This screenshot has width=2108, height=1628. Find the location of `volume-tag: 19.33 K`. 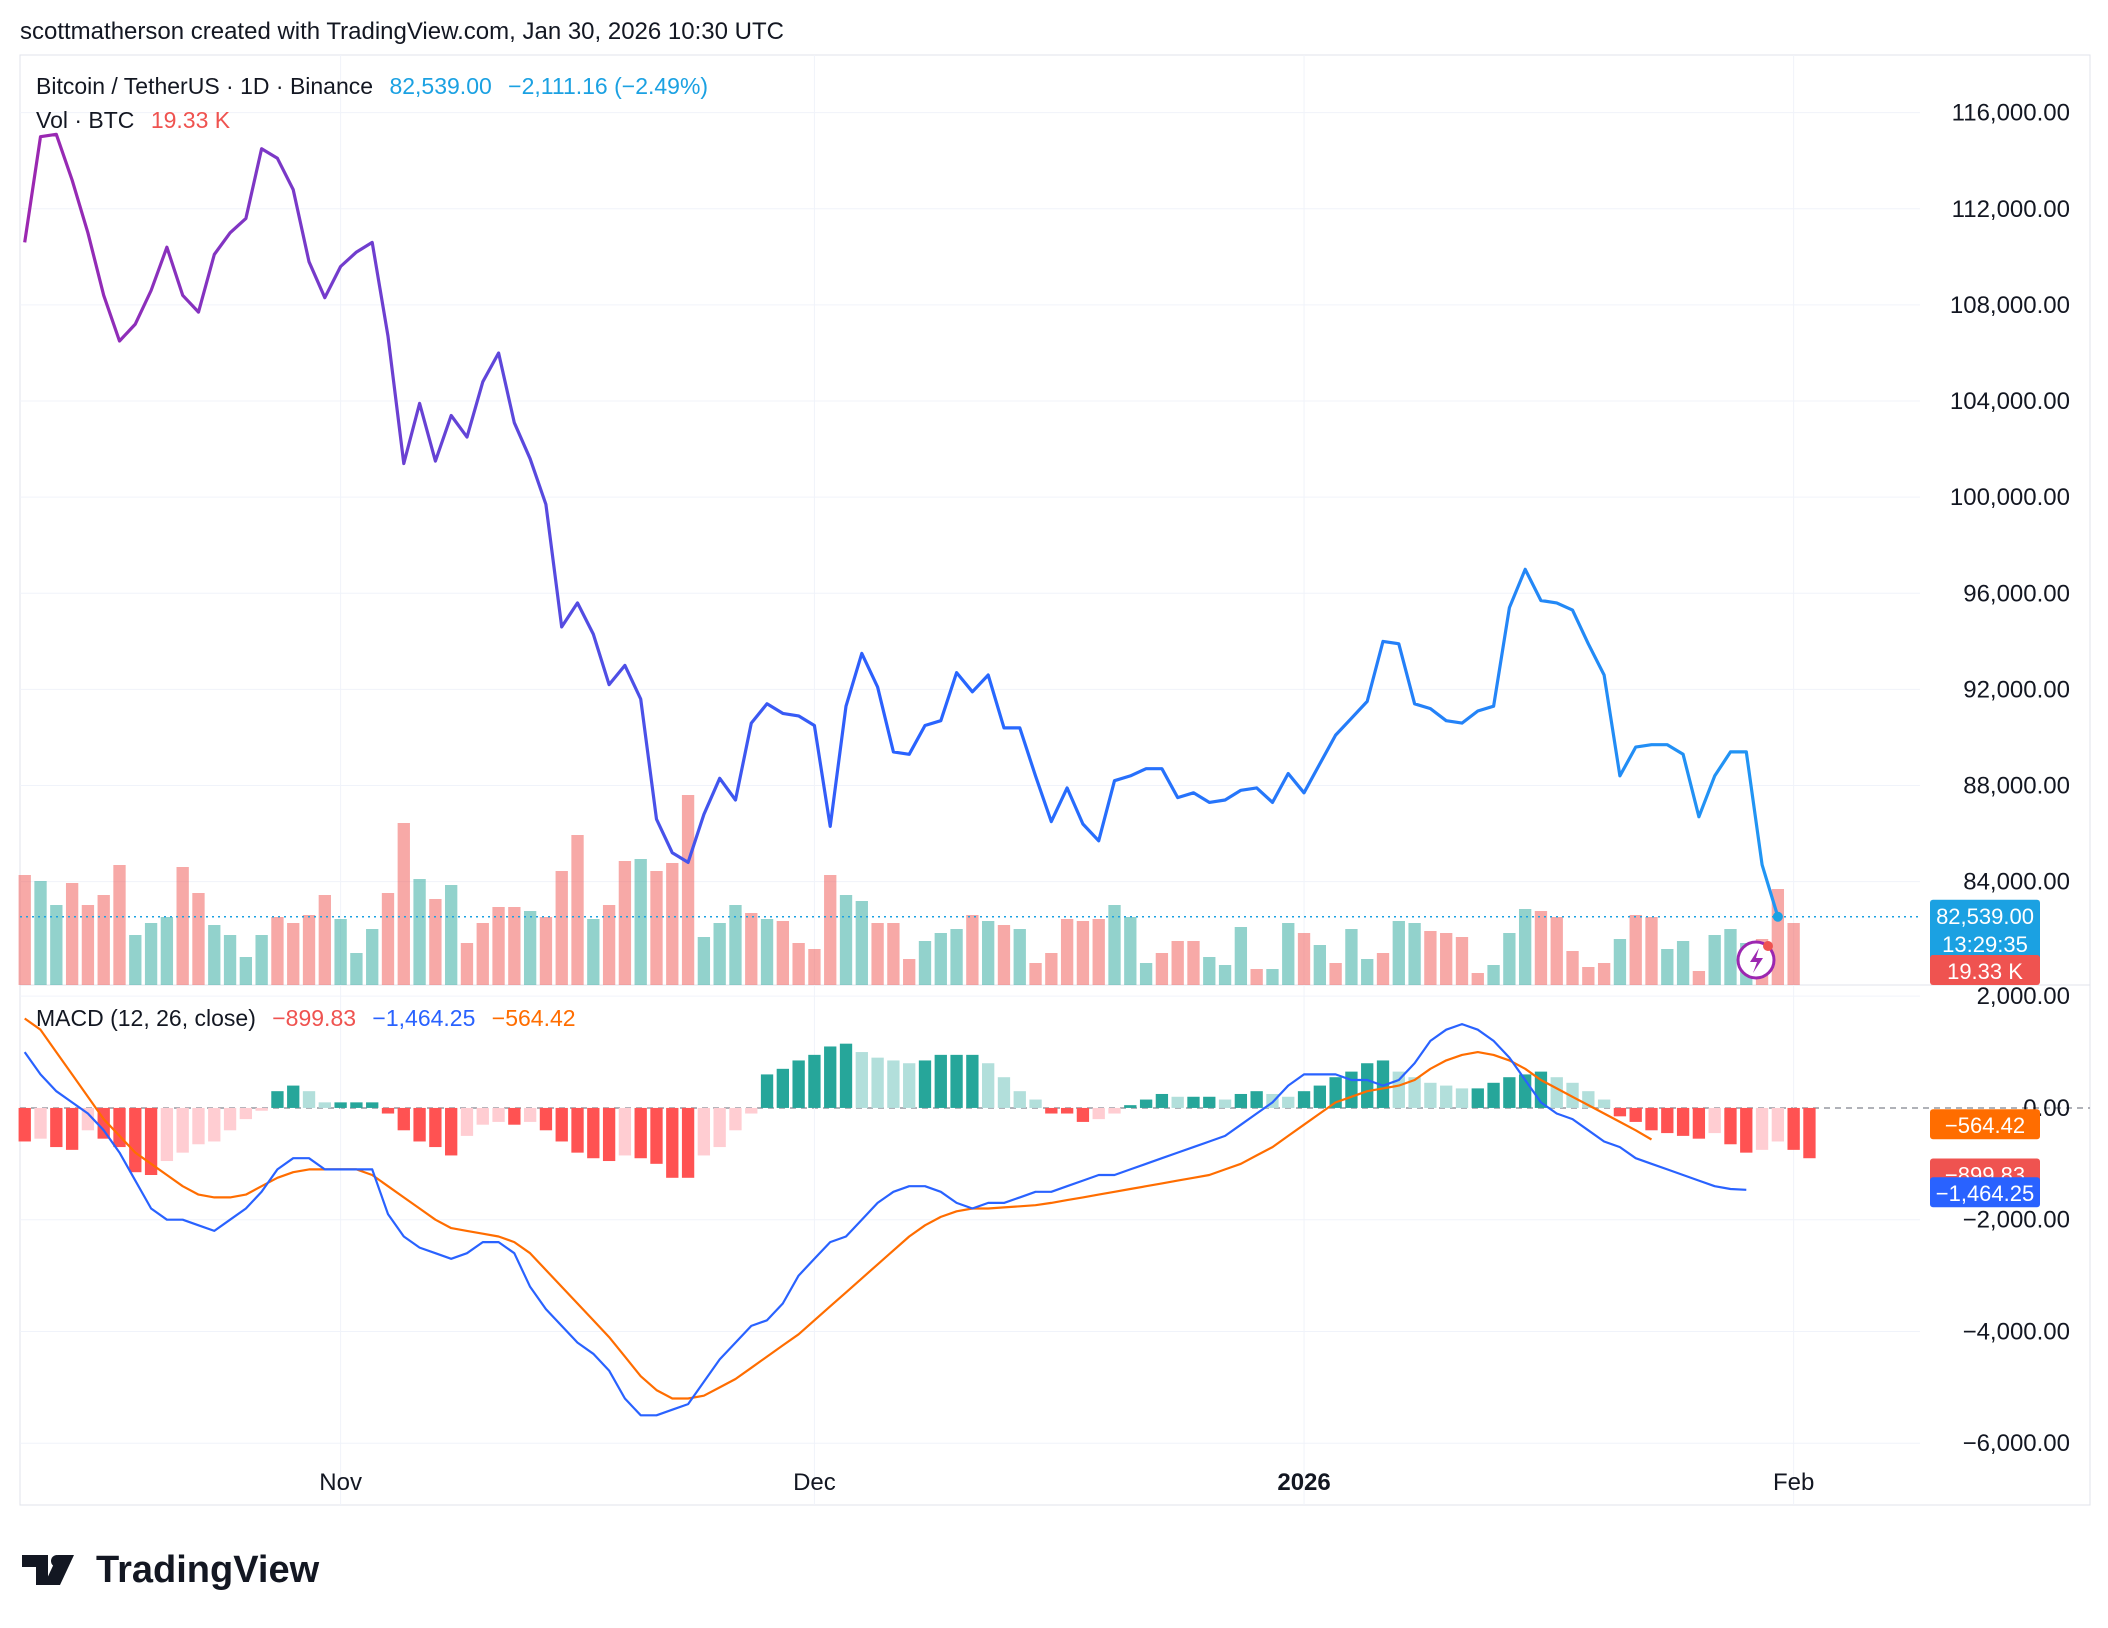

volume-tag: 19.33 K is located at coordinates (1985, 970).